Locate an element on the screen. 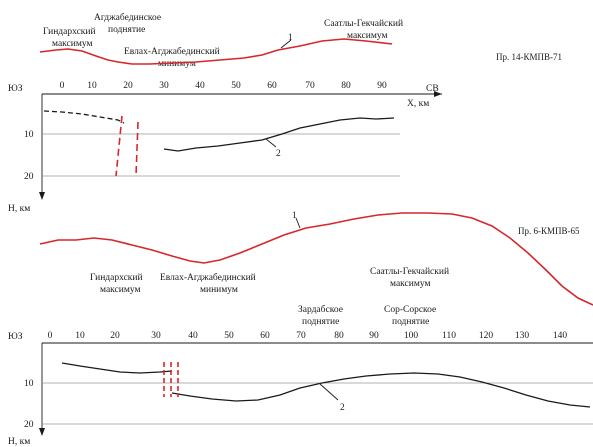 Image resolution: width=593 pixels, height=447 pixels. bottom-curve1-number: 1 is located at coordinates (294, 216).